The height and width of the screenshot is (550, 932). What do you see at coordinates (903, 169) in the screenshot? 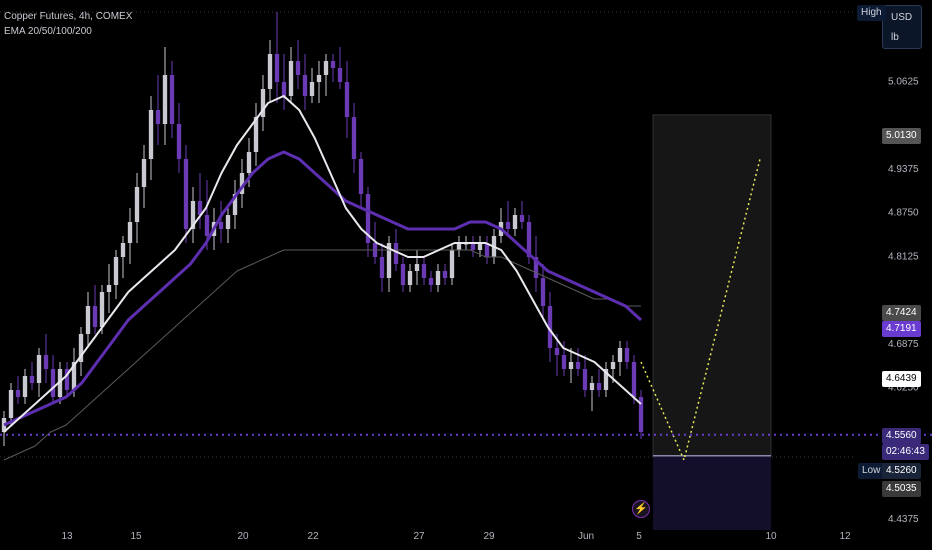
I see `y-tick-label: 4.9375` at bounding box center [903, 169].